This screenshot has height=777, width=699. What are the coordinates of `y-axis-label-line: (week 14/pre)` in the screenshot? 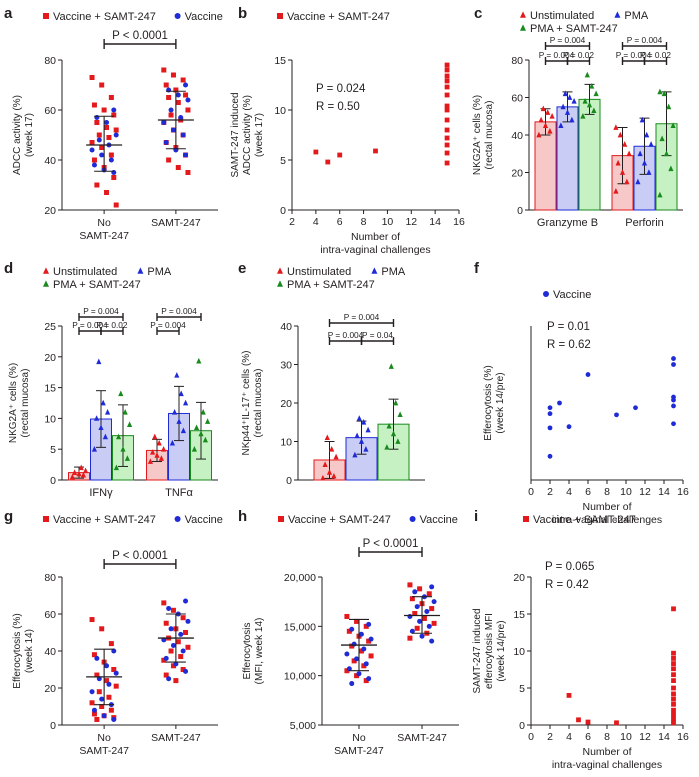 It's located at (500, 402).